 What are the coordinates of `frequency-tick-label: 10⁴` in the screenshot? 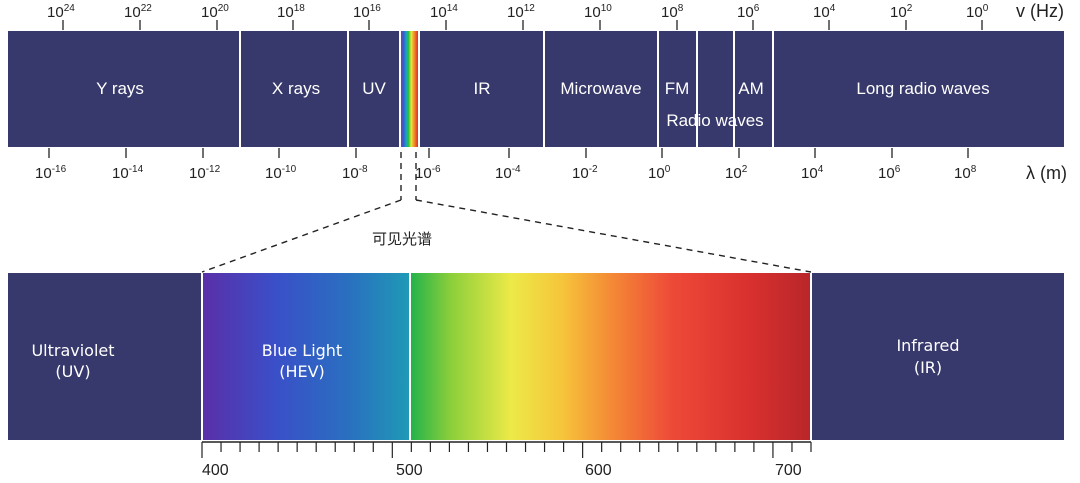 It's located at (824, 12).